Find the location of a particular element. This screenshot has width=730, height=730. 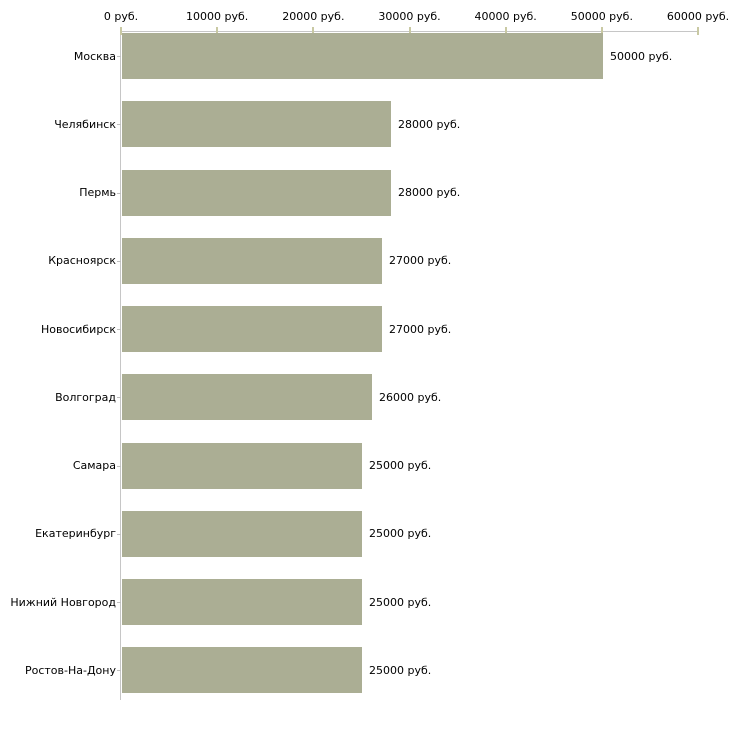

x-tick-label: 40000 руб. is located at coordinates (505, 16).